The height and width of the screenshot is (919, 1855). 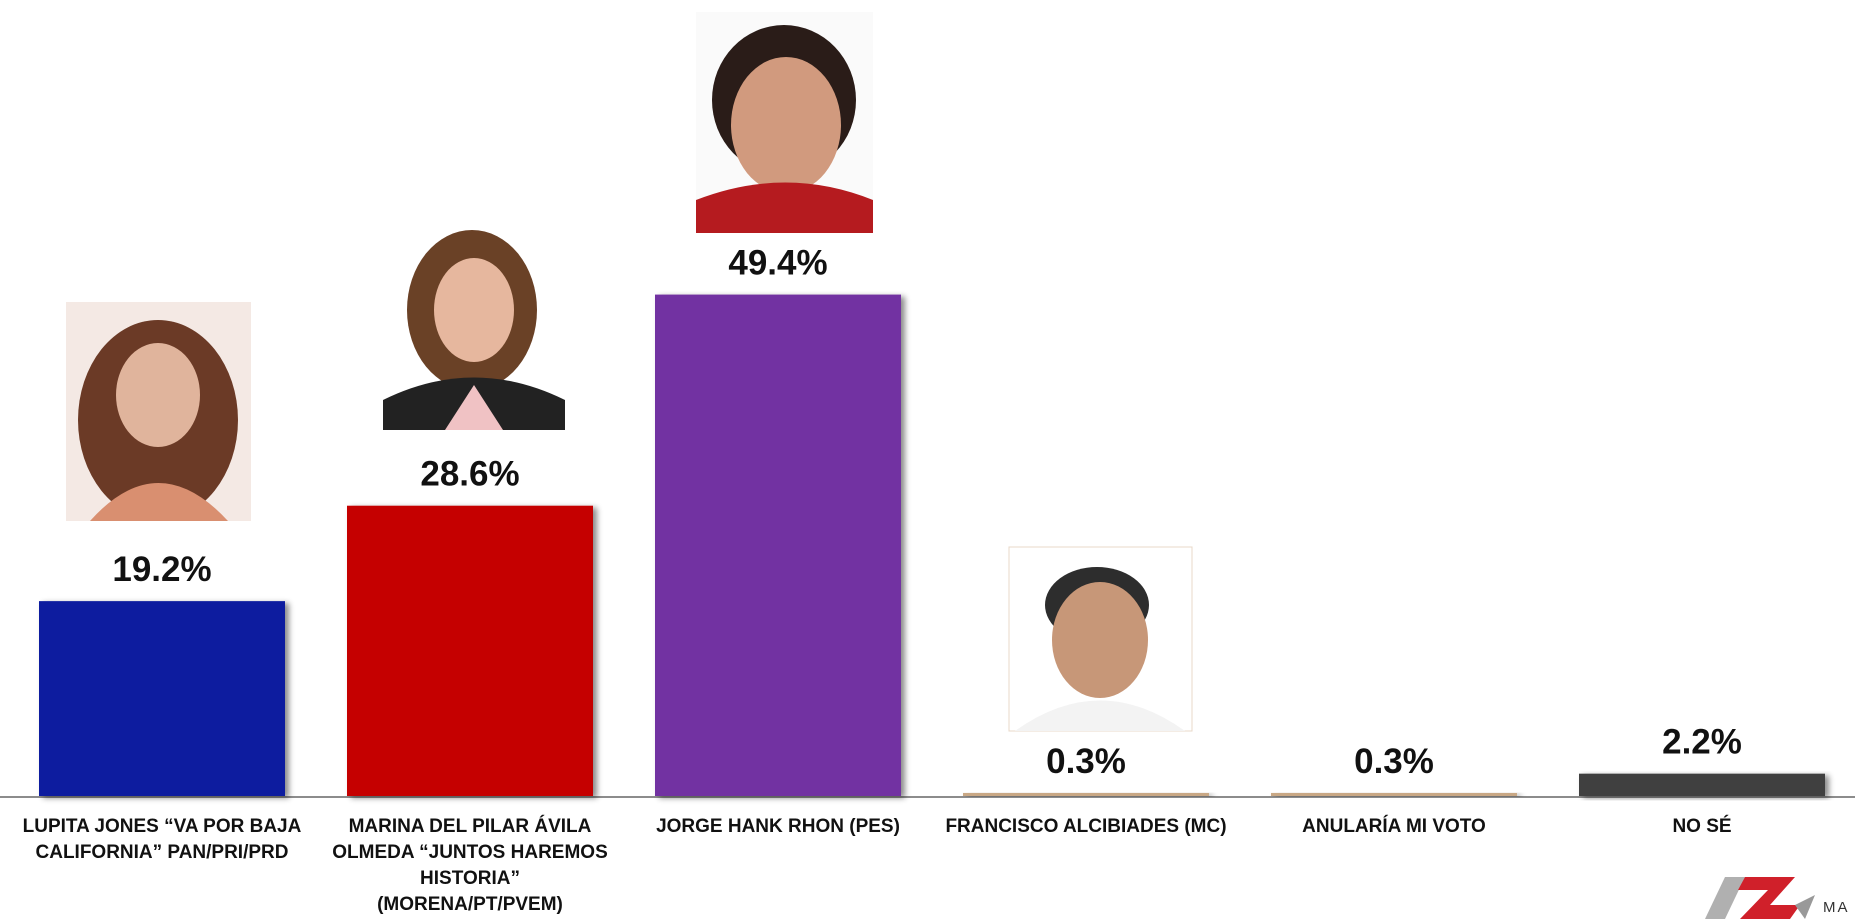 What do you see at coordinates (1836, 907) in the screenshot?
I see `logo-text: MA` at bounding box center [1836, 907].